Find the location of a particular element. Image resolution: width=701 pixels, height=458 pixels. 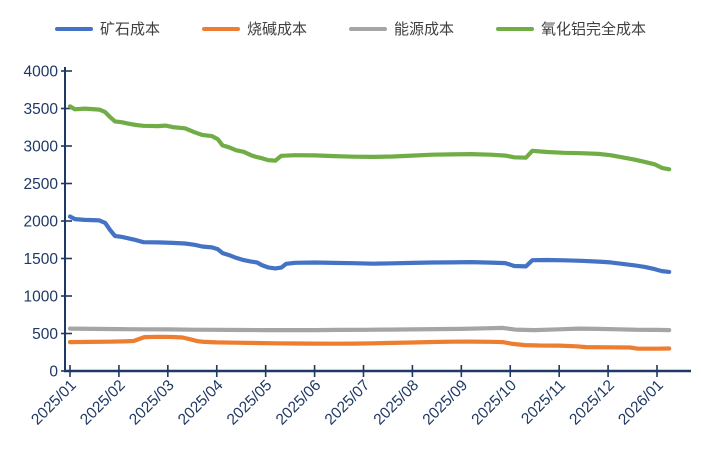

y-axis-tick-label: 1000 is located at coordinates (41, 297).